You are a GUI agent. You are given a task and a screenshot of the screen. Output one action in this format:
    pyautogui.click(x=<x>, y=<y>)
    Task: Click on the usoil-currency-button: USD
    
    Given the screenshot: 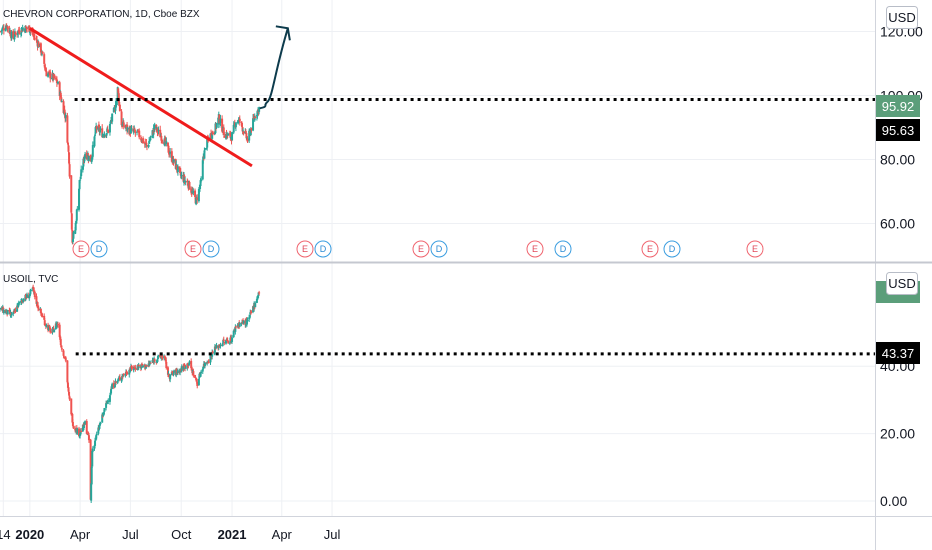 What is the action you would take?
    pyautogui.click(x=902, y=283)
    